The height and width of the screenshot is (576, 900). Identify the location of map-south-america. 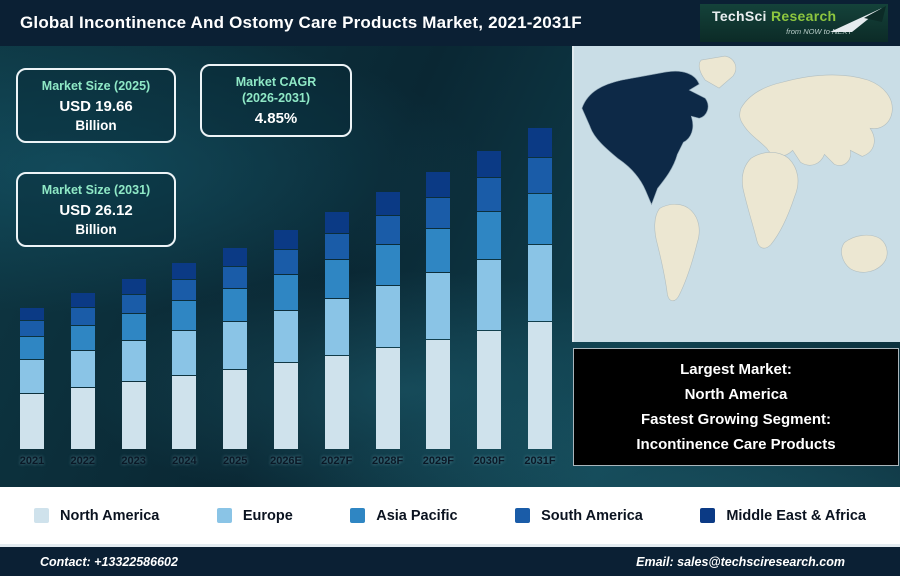
(677, 252).